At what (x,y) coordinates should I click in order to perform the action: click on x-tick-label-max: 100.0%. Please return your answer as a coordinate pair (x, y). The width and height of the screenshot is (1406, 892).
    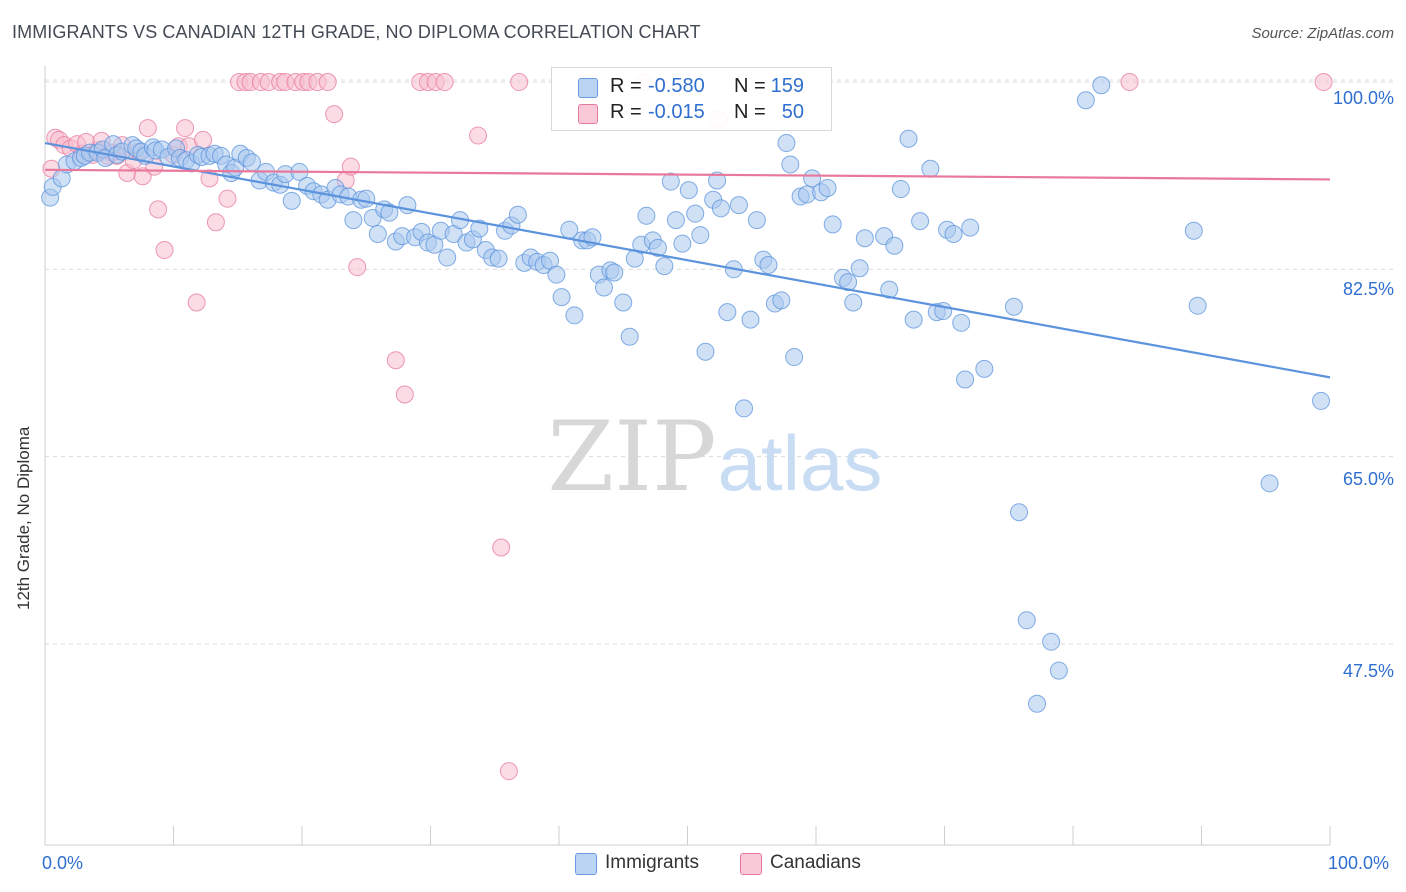
    Looking at the image, I should click on (1359, 863).